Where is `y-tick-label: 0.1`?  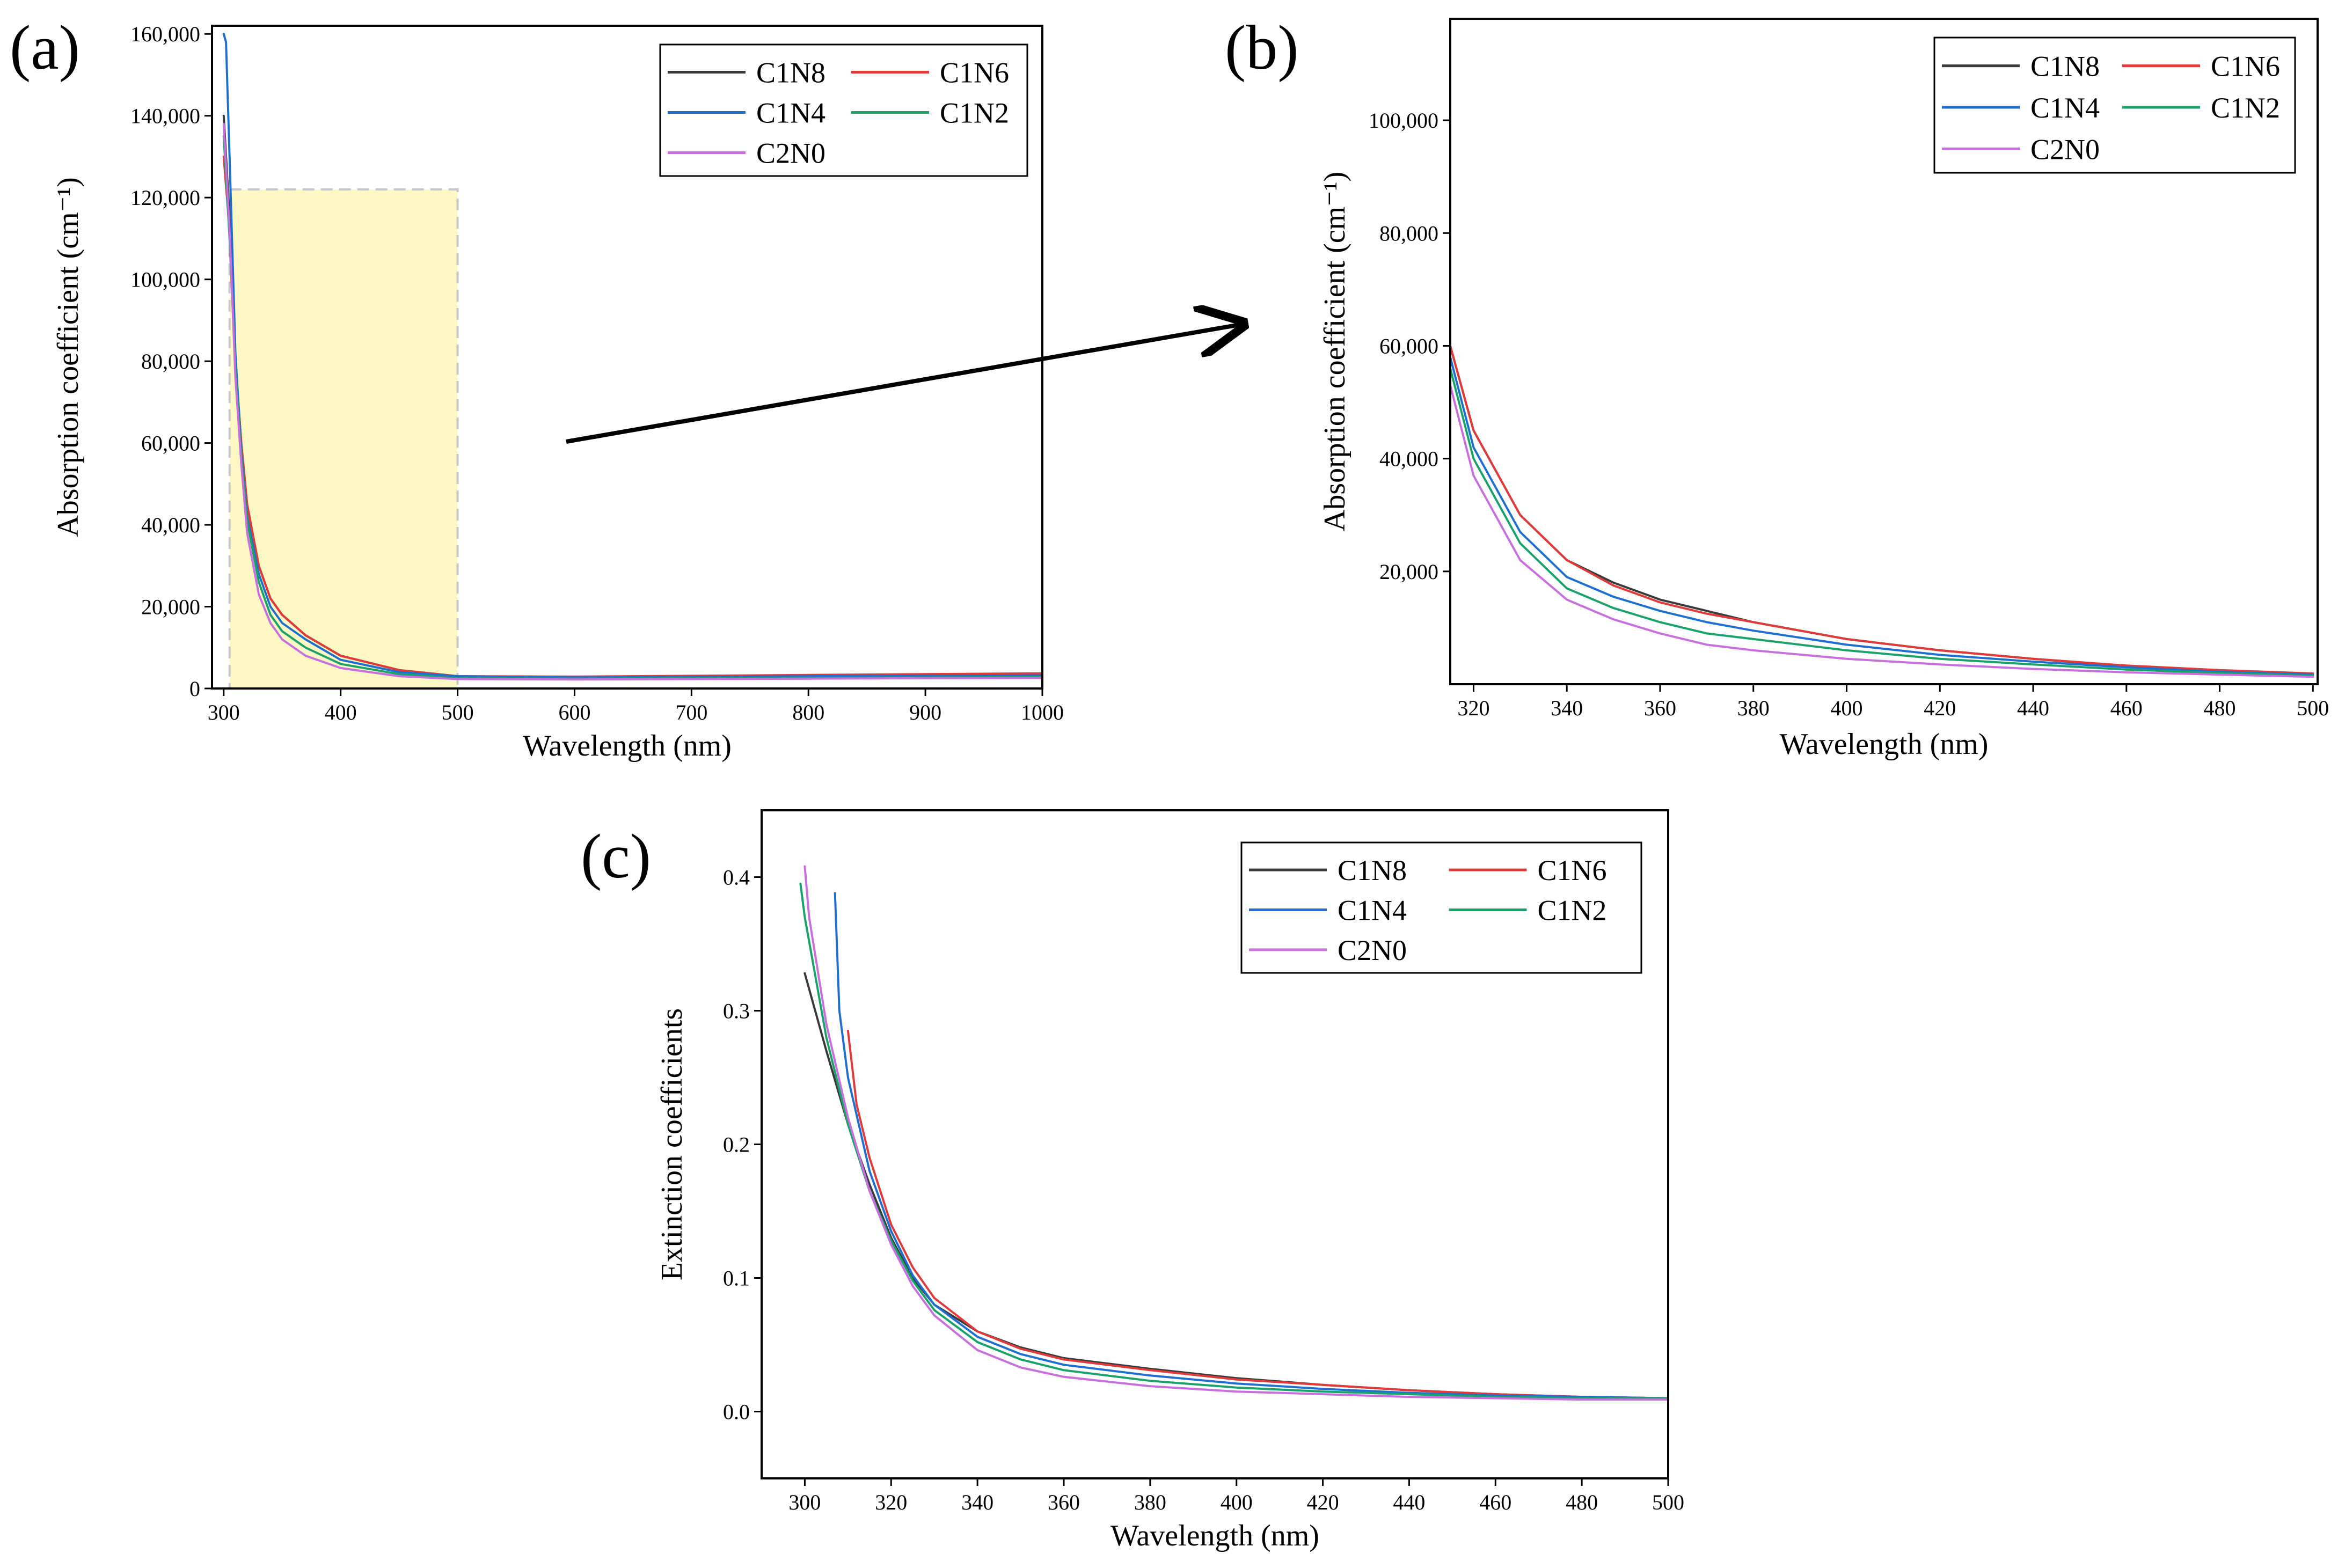 y-tick-label: 0.1 is located at coordinates (736, 1278).